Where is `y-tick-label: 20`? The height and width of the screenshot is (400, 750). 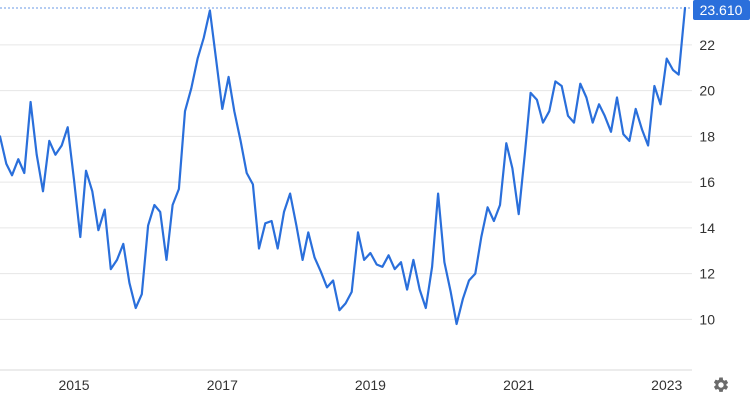
y-tick-label: 20 is located at coordinates (707, 91).